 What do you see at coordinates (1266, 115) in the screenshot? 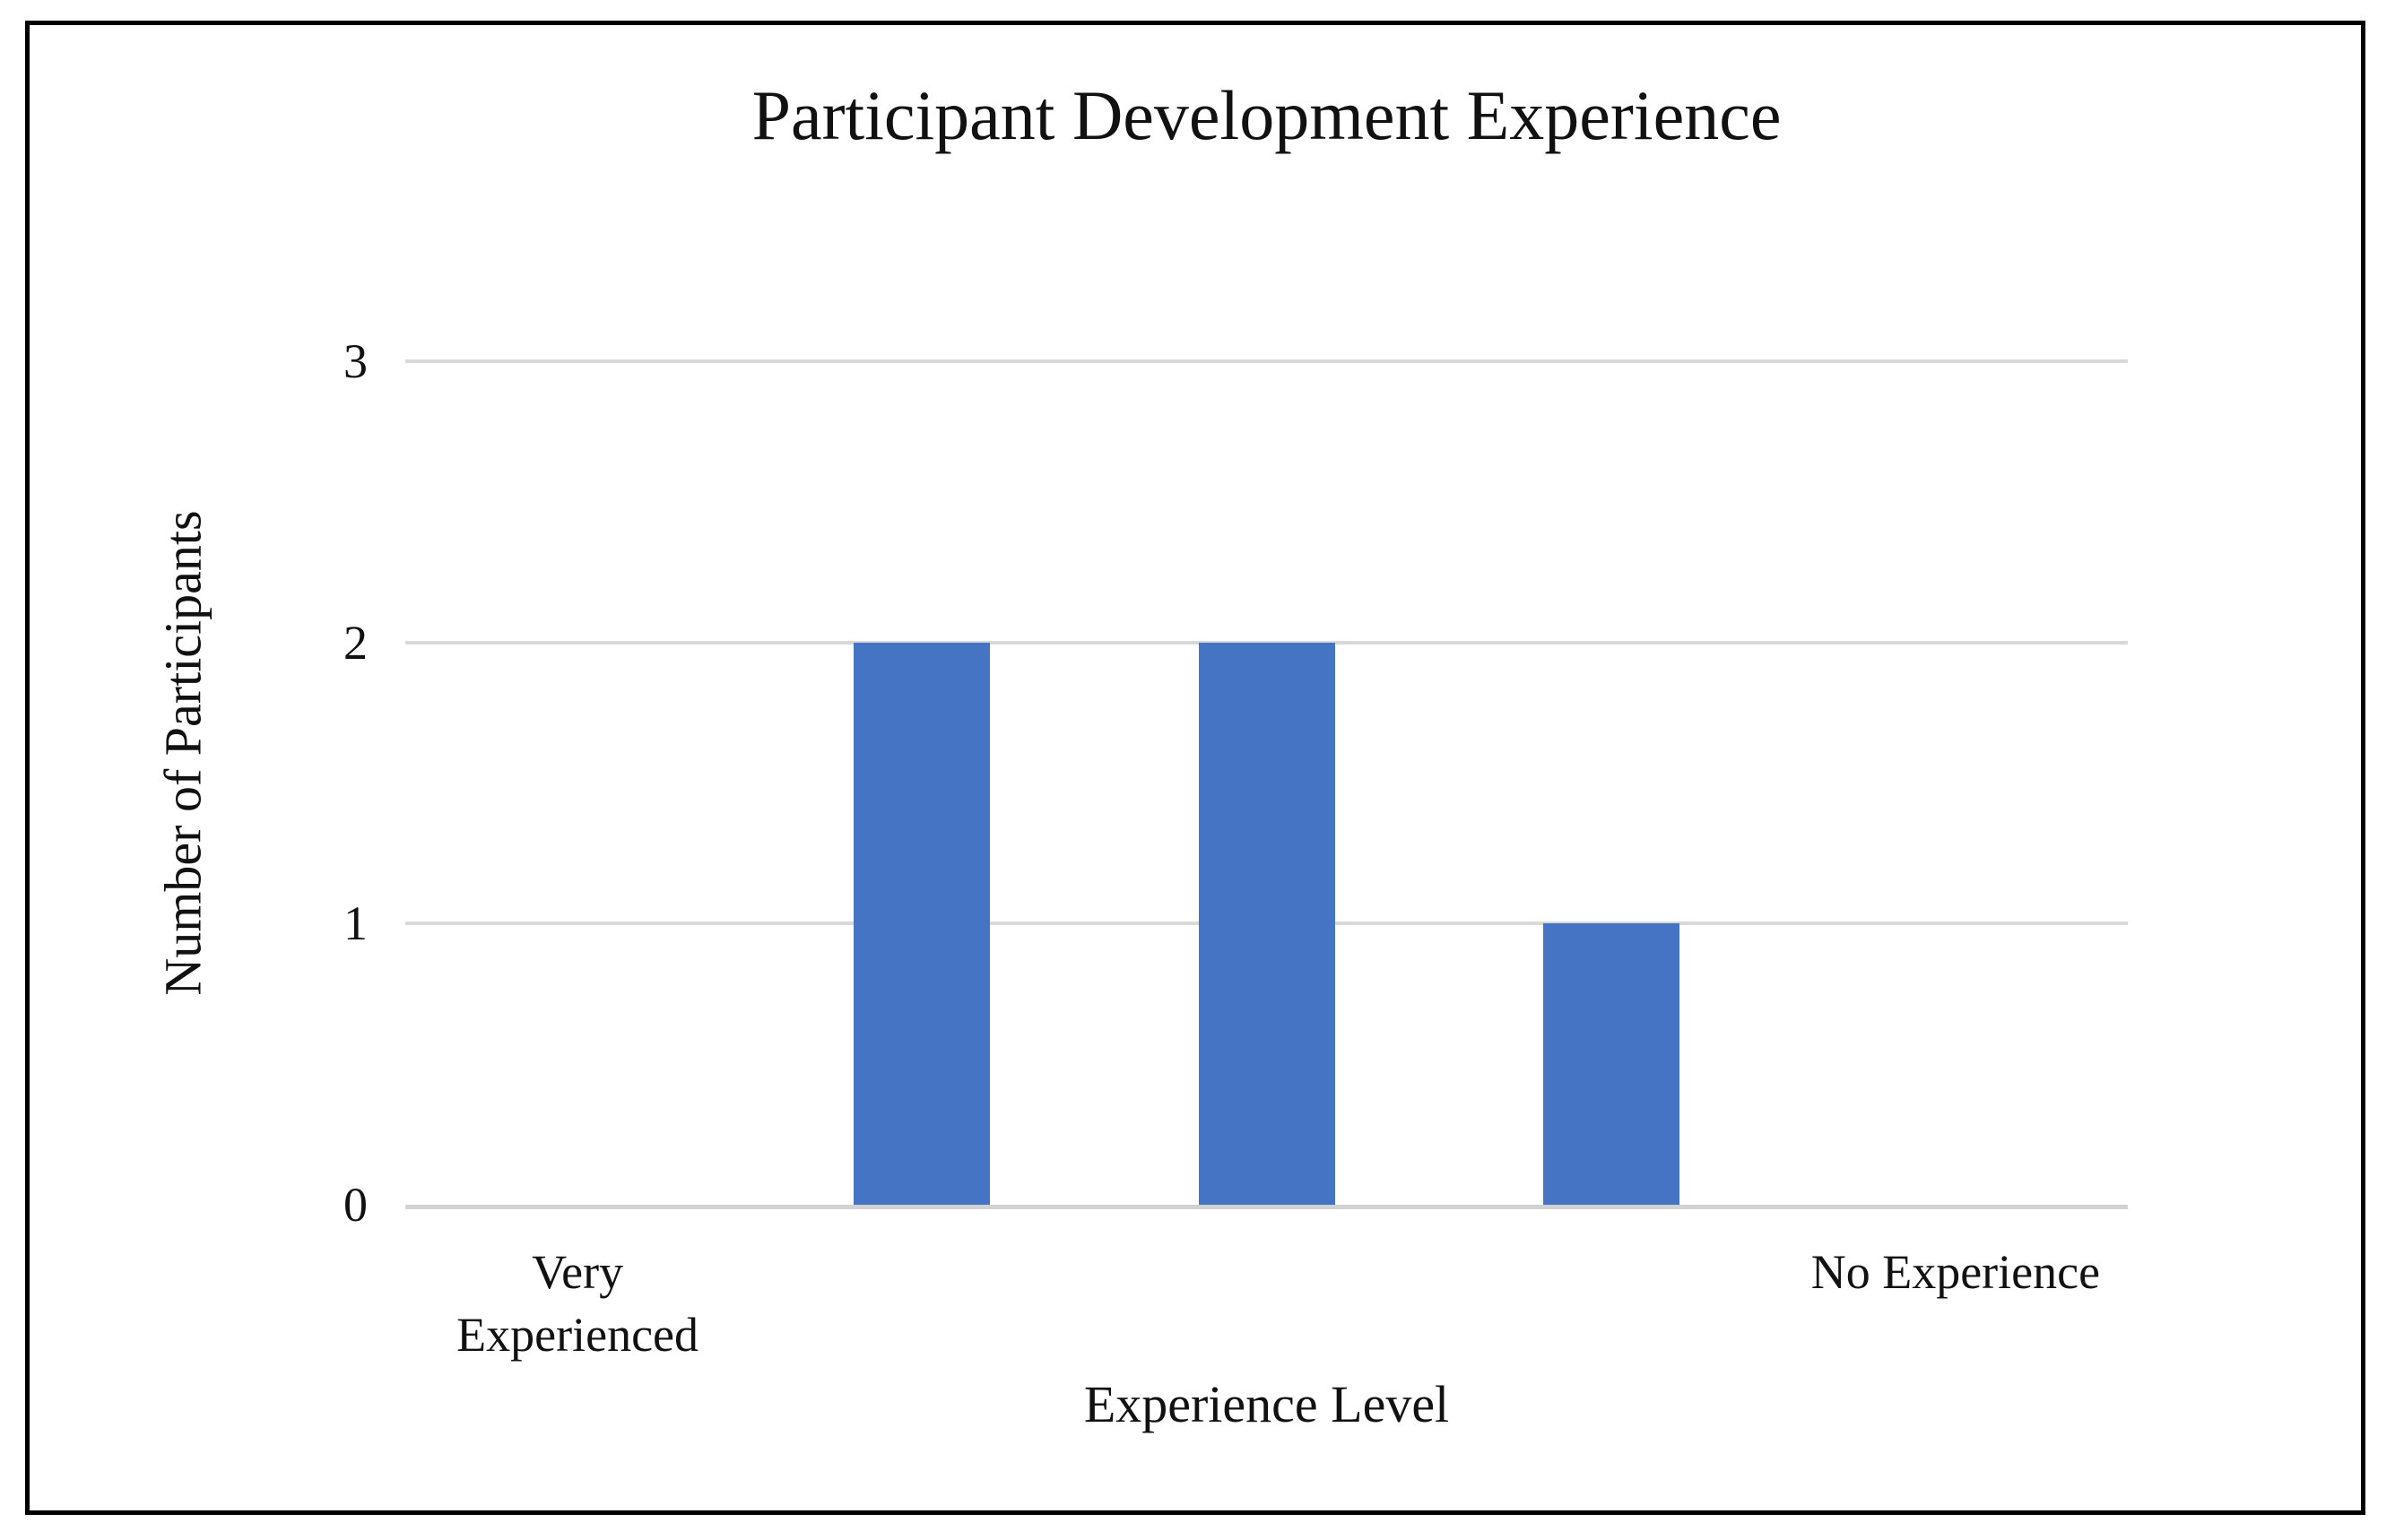
I see `chart-title: Participant Development Experience` at bounding box center [1266, 115].